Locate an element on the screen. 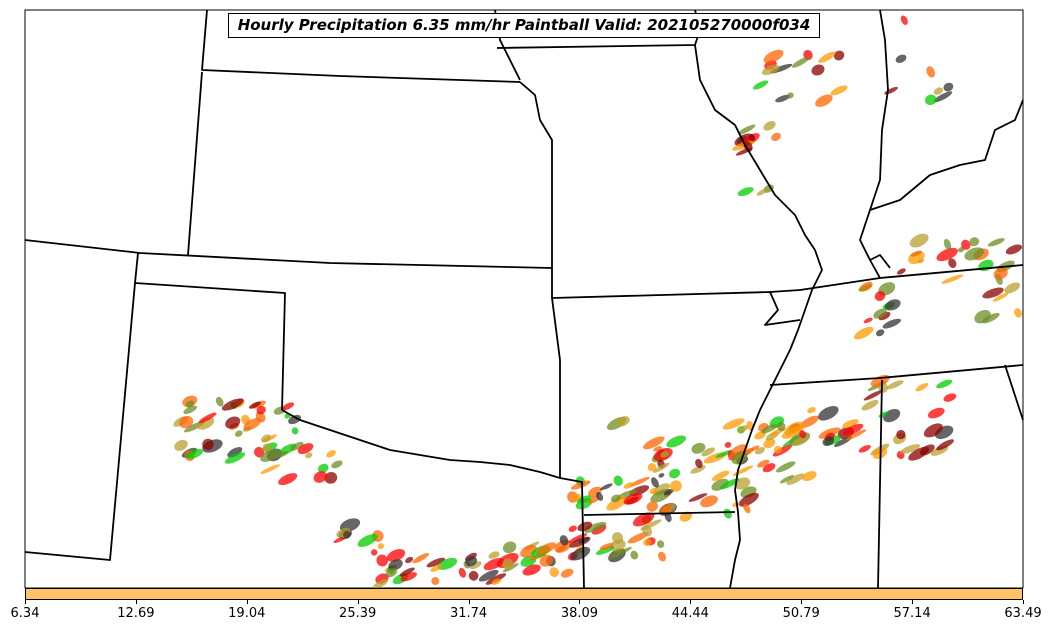 The height and width of the screenshot is (633, 1053). alabama-georgia is located at coordinates (1014, 392).